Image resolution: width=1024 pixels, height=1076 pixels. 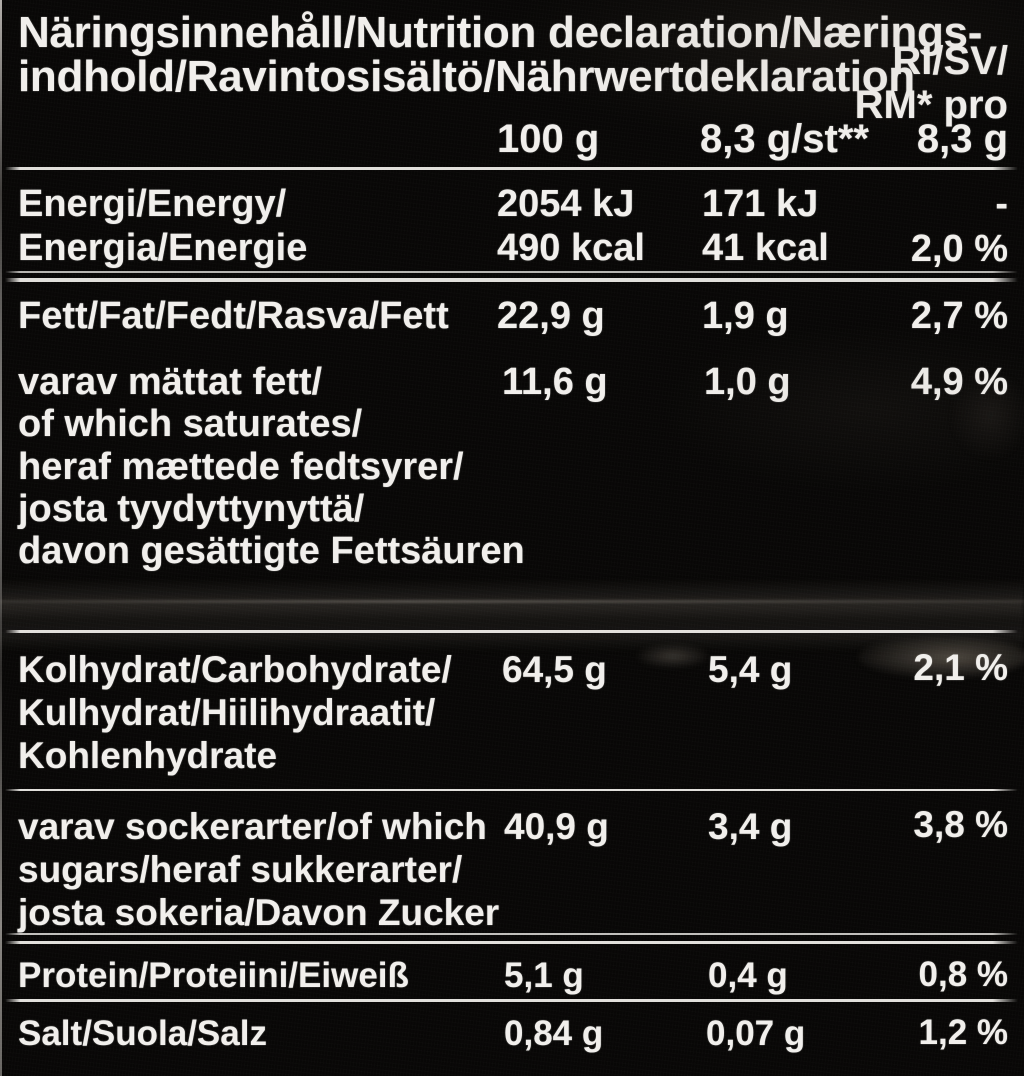 What do you see at coordinates (142, 1033) in the screenshot?
I see `row-salt-label: Salt/Suola/Salz` at bounding box center [142, 1033].